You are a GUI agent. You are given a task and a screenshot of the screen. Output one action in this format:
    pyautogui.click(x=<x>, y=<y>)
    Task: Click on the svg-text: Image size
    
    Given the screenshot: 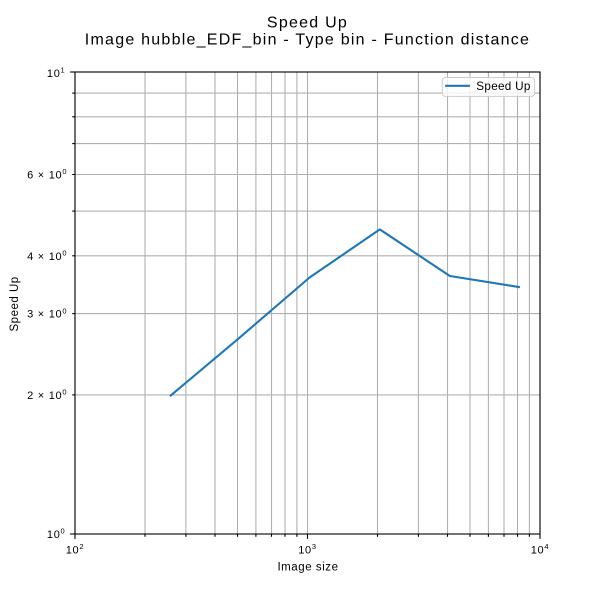 What is the action you would take?
    pyautogui.click(x=307, y=567)
    